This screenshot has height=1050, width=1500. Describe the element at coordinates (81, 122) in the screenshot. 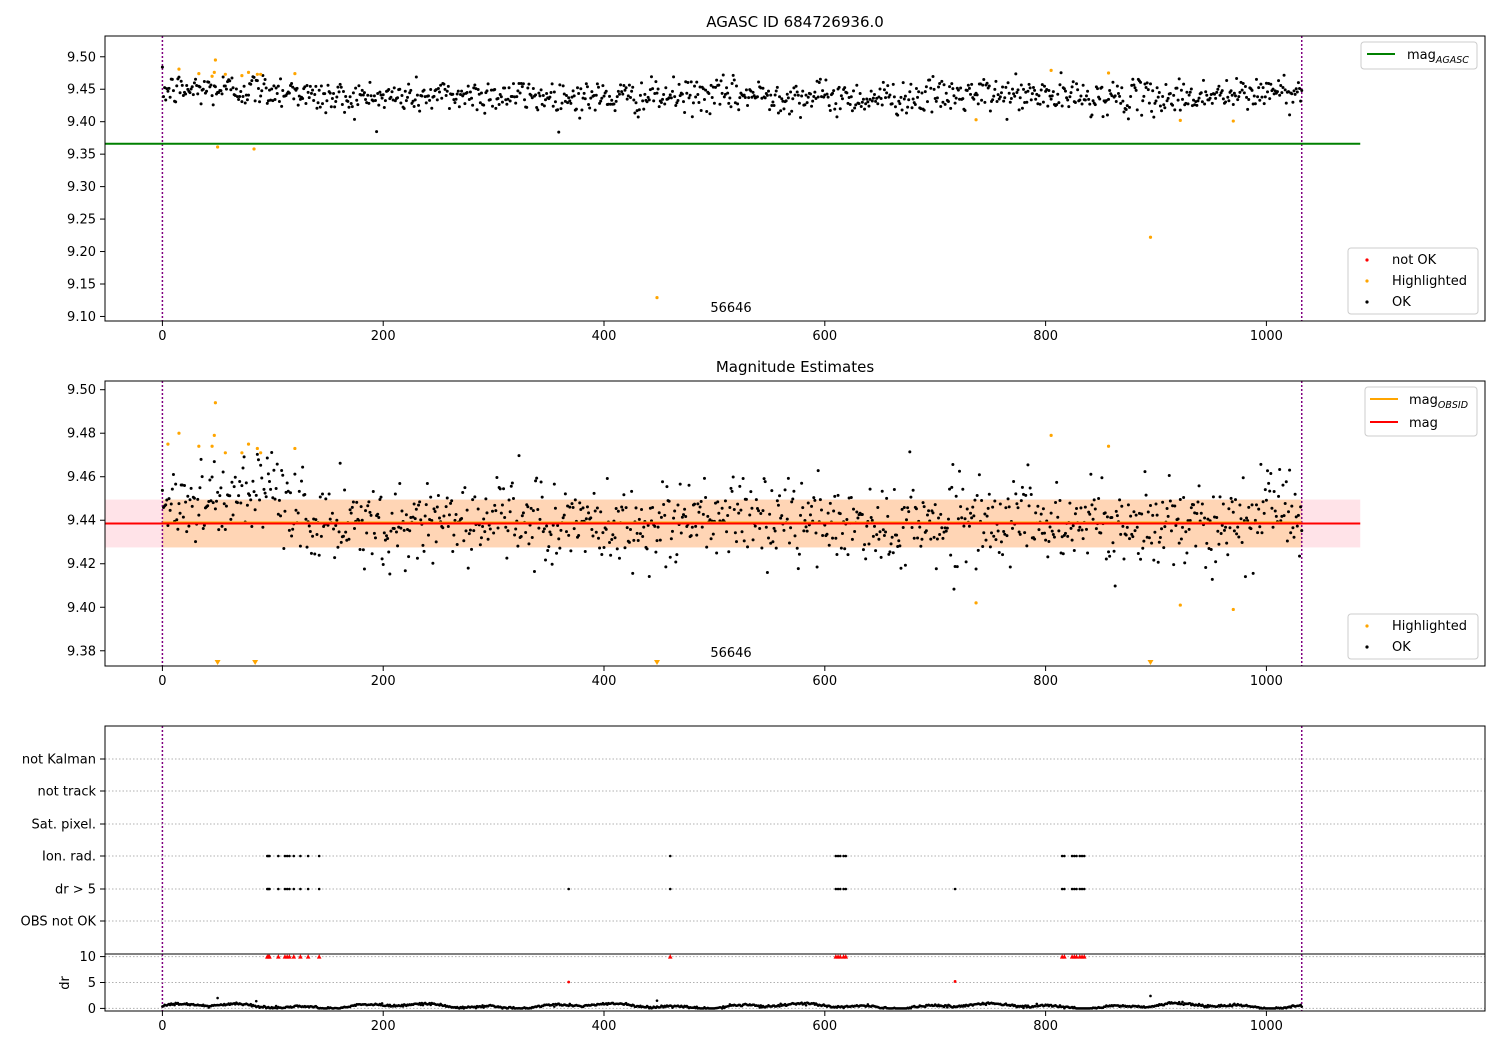

I see `p1-ytick-label: 9.40` at that location.